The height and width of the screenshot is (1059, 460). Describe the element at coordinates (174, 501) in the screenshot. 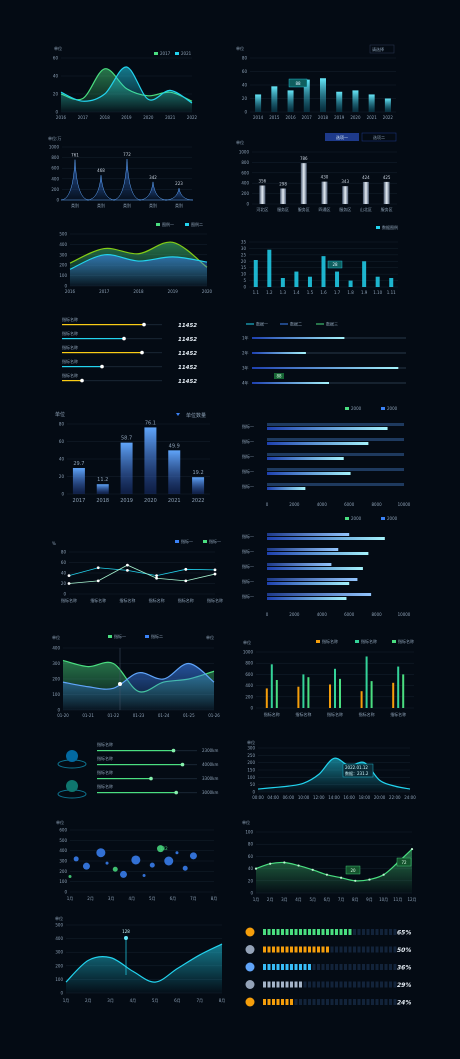

I see `x-tick-label: 2021` at that location.